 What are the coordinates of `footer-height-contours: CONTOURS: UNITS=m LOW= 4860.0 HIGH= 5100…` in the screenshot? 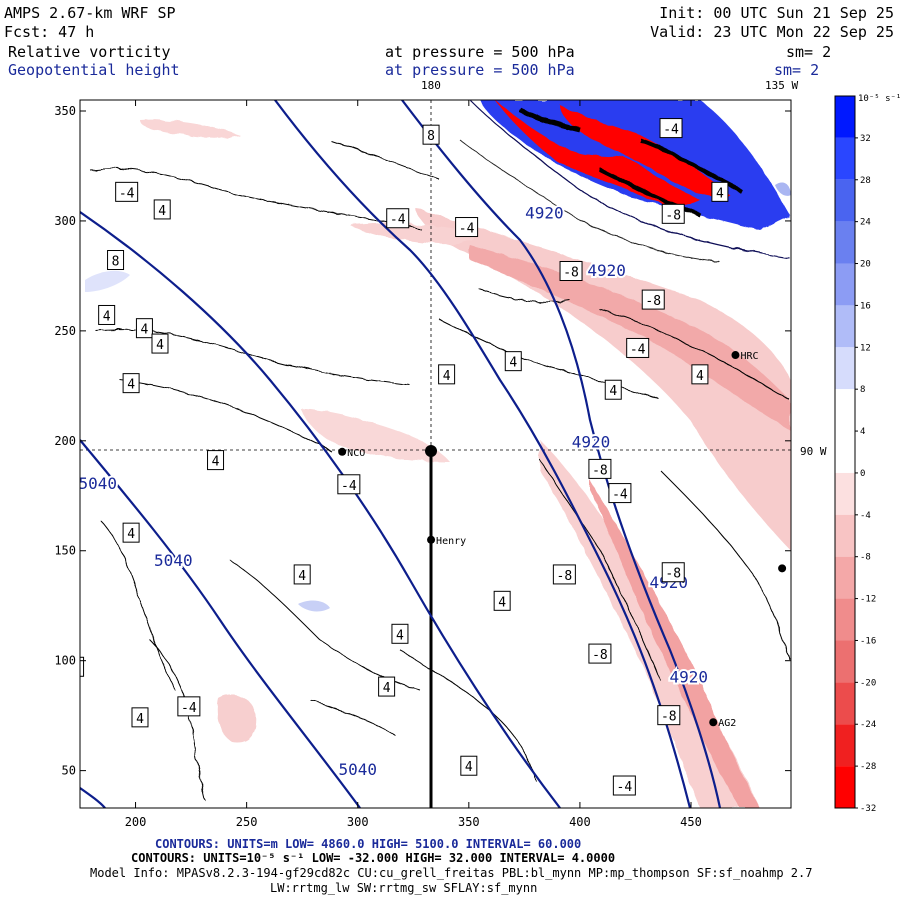 It's located at (368, 844).